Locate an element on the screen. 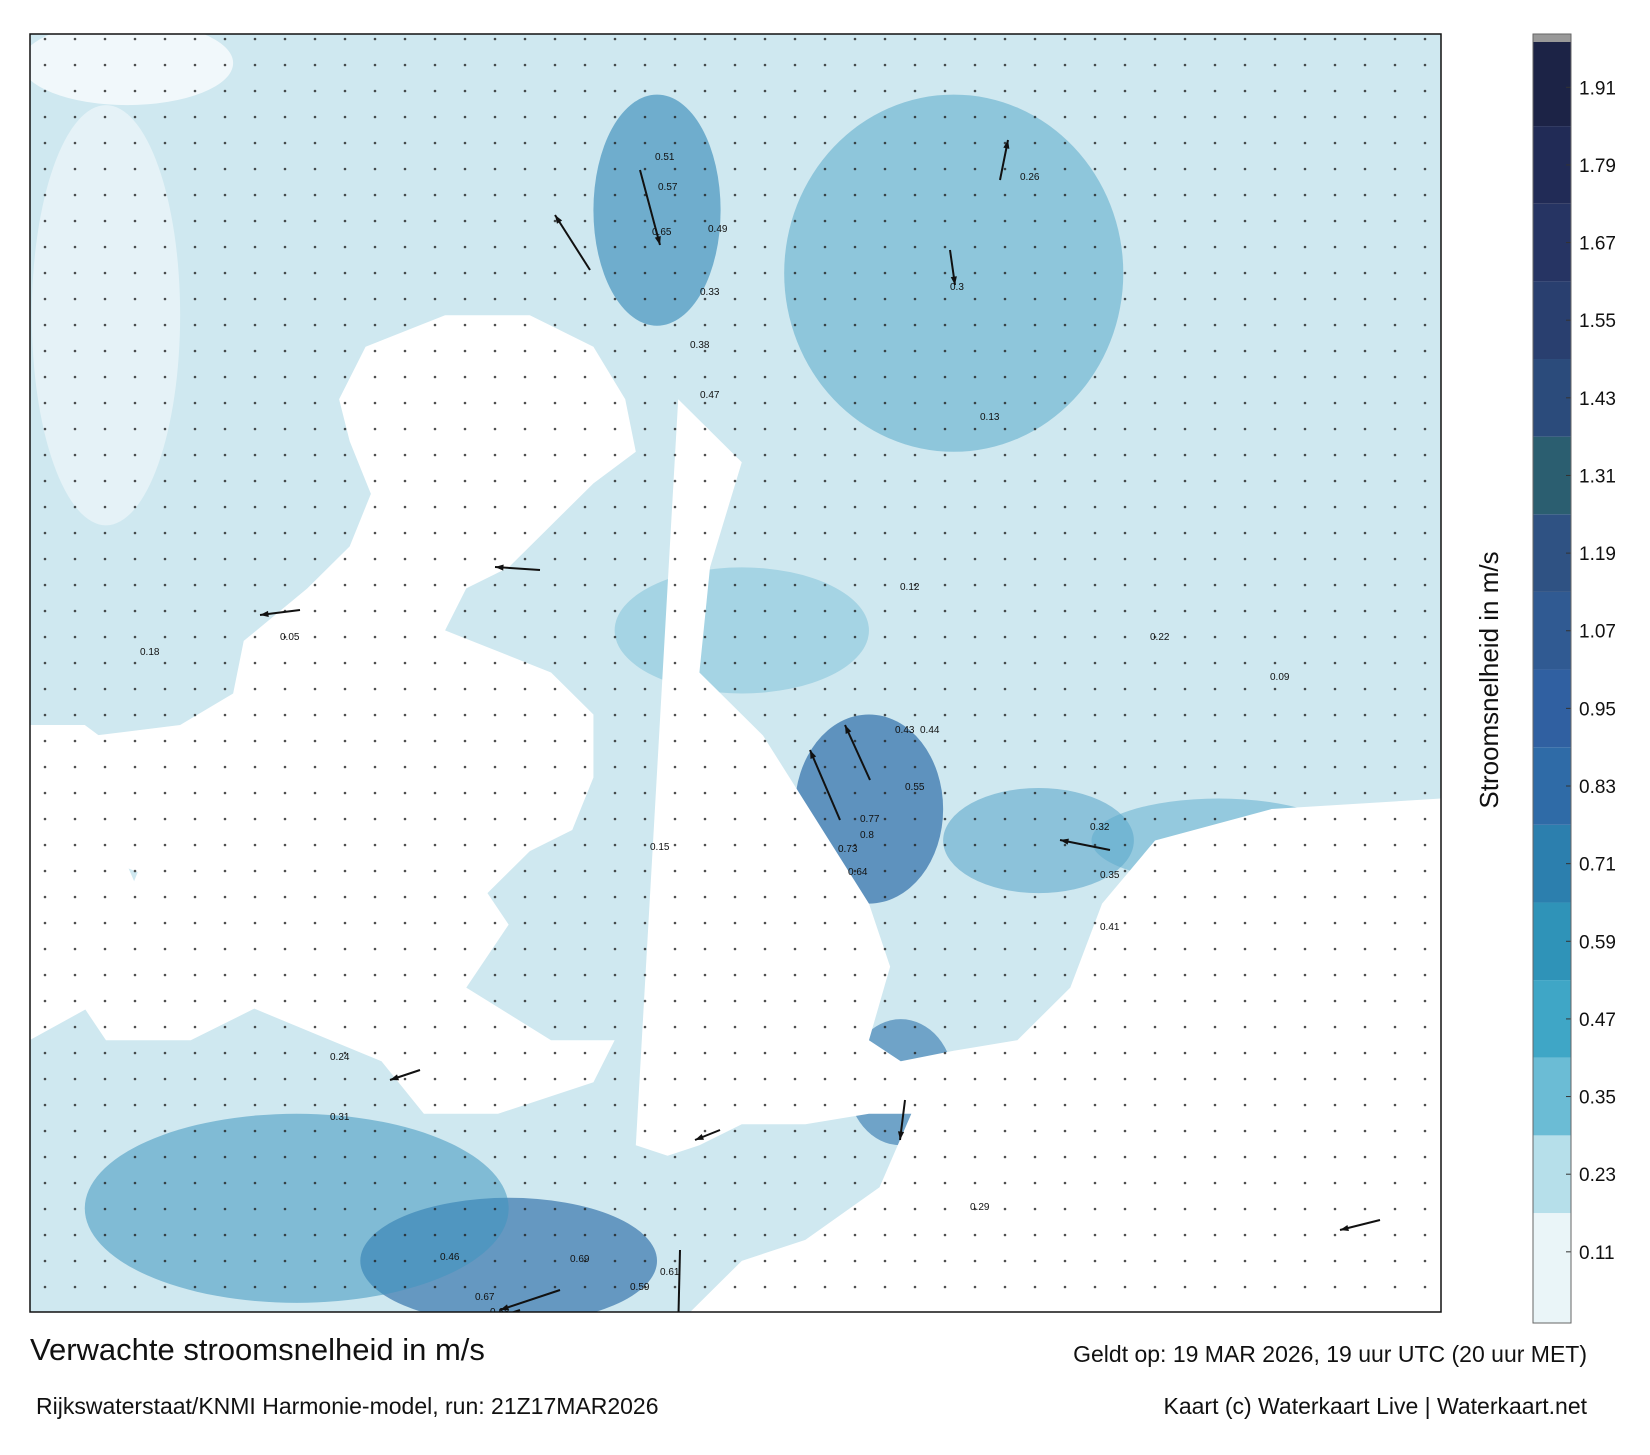  speed-label: 0.46 is located at coordinates (450, 1257).